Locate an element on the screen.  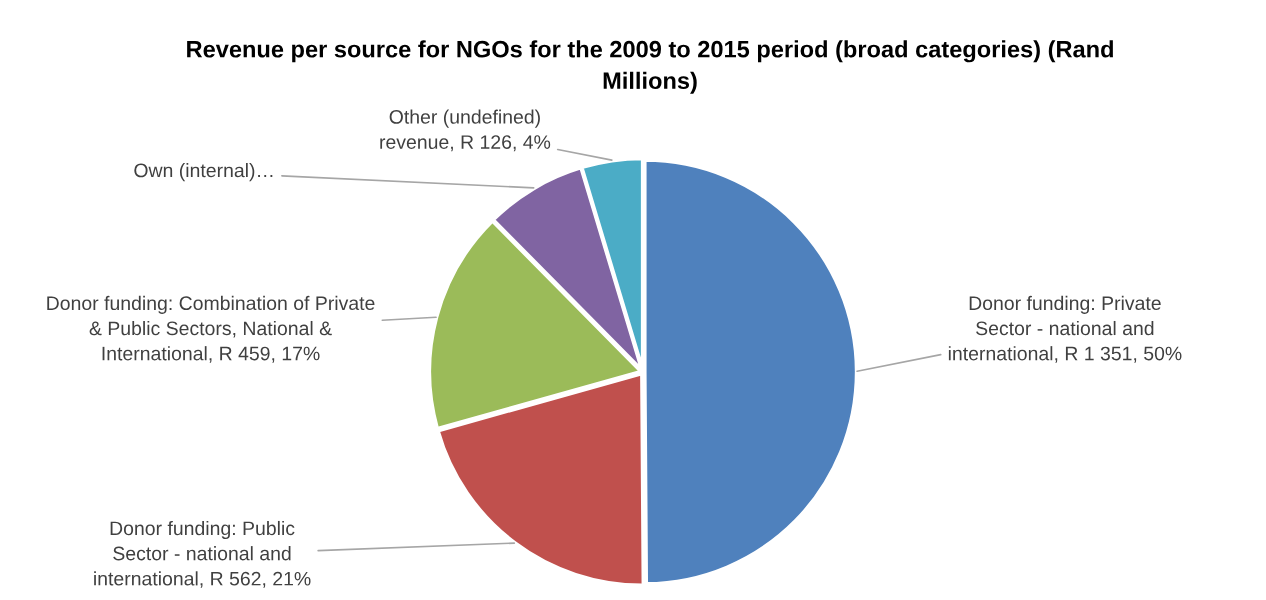
slice-label: Other (undefined) revenue, R 126, 4% is located at coordinates (465, 130).